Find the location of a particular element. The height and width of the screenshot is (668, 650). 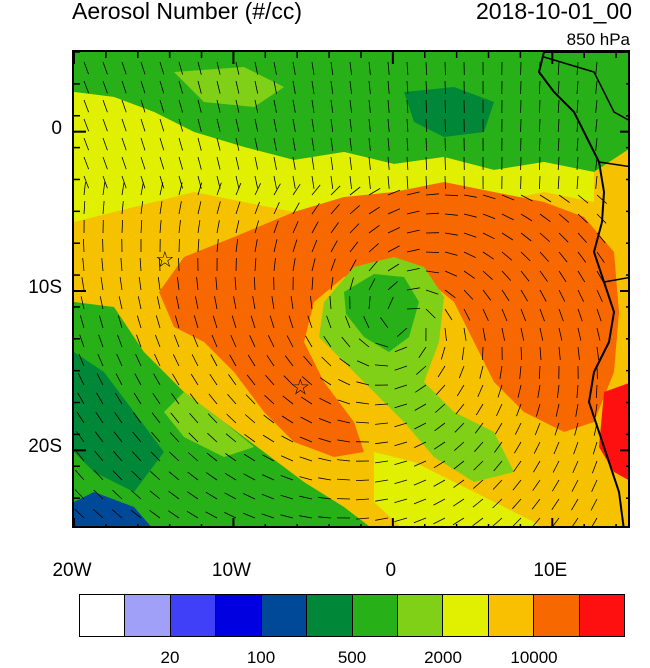

lon-tick-label: 20W is located at coordinates (71, 571).